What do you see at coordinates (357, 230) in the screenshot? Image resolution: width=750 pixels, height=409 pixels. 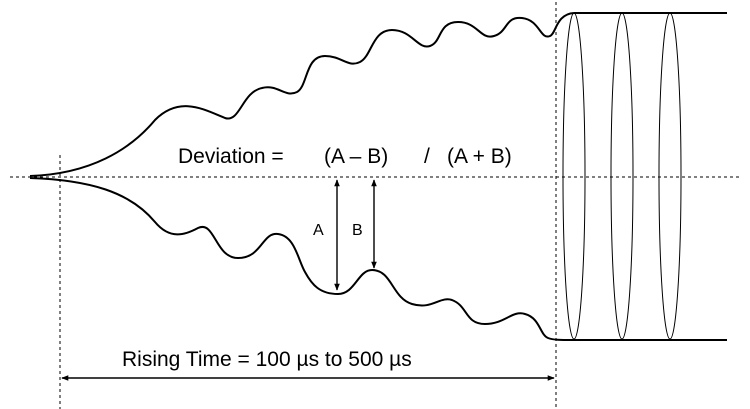 I see `label-b: B` at bounding box center [357, 230].